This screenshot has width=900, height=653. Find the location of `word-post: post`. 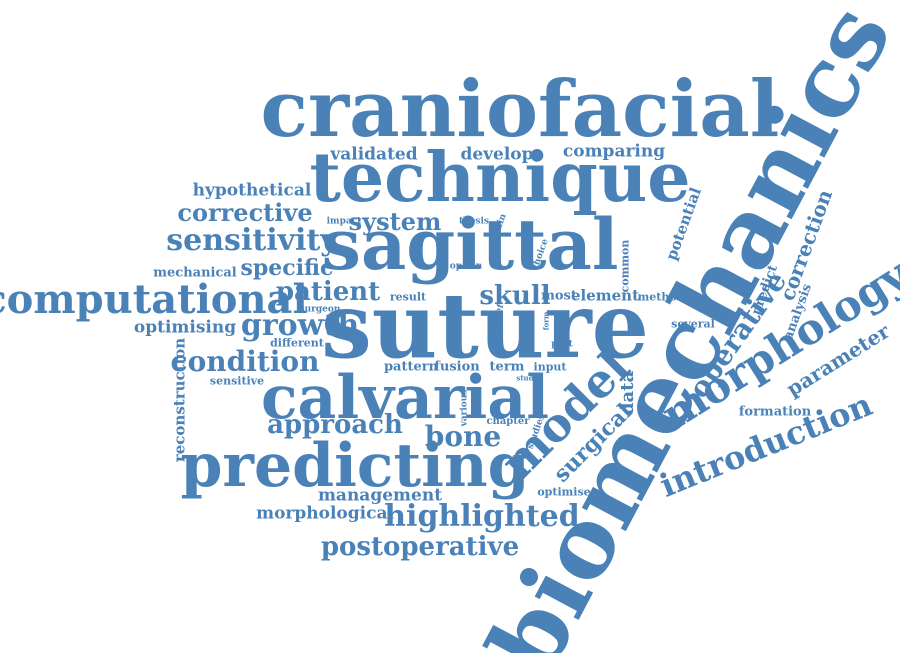

word-post: post is located at coordinates (562, 344).